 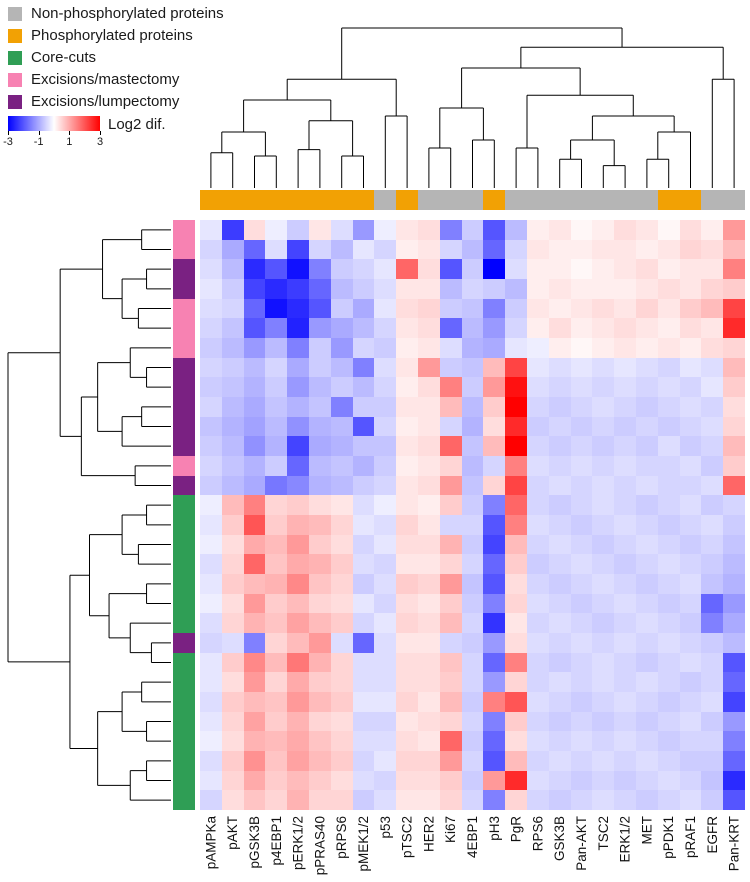 I want to click on legend-item: Core-cuts, so click(x=123, y=57).